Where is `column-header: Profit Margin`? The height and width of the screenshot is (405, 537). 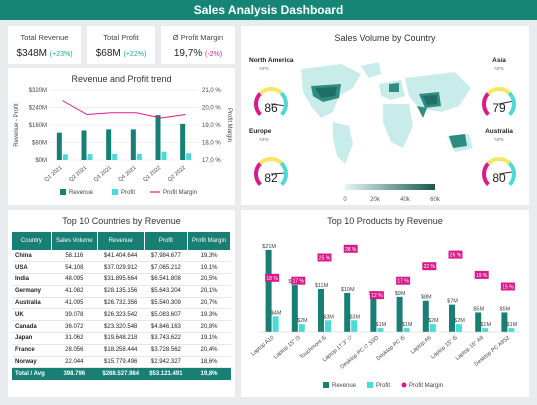 column-header: Profit Margin is located at coordinates (209, 241).